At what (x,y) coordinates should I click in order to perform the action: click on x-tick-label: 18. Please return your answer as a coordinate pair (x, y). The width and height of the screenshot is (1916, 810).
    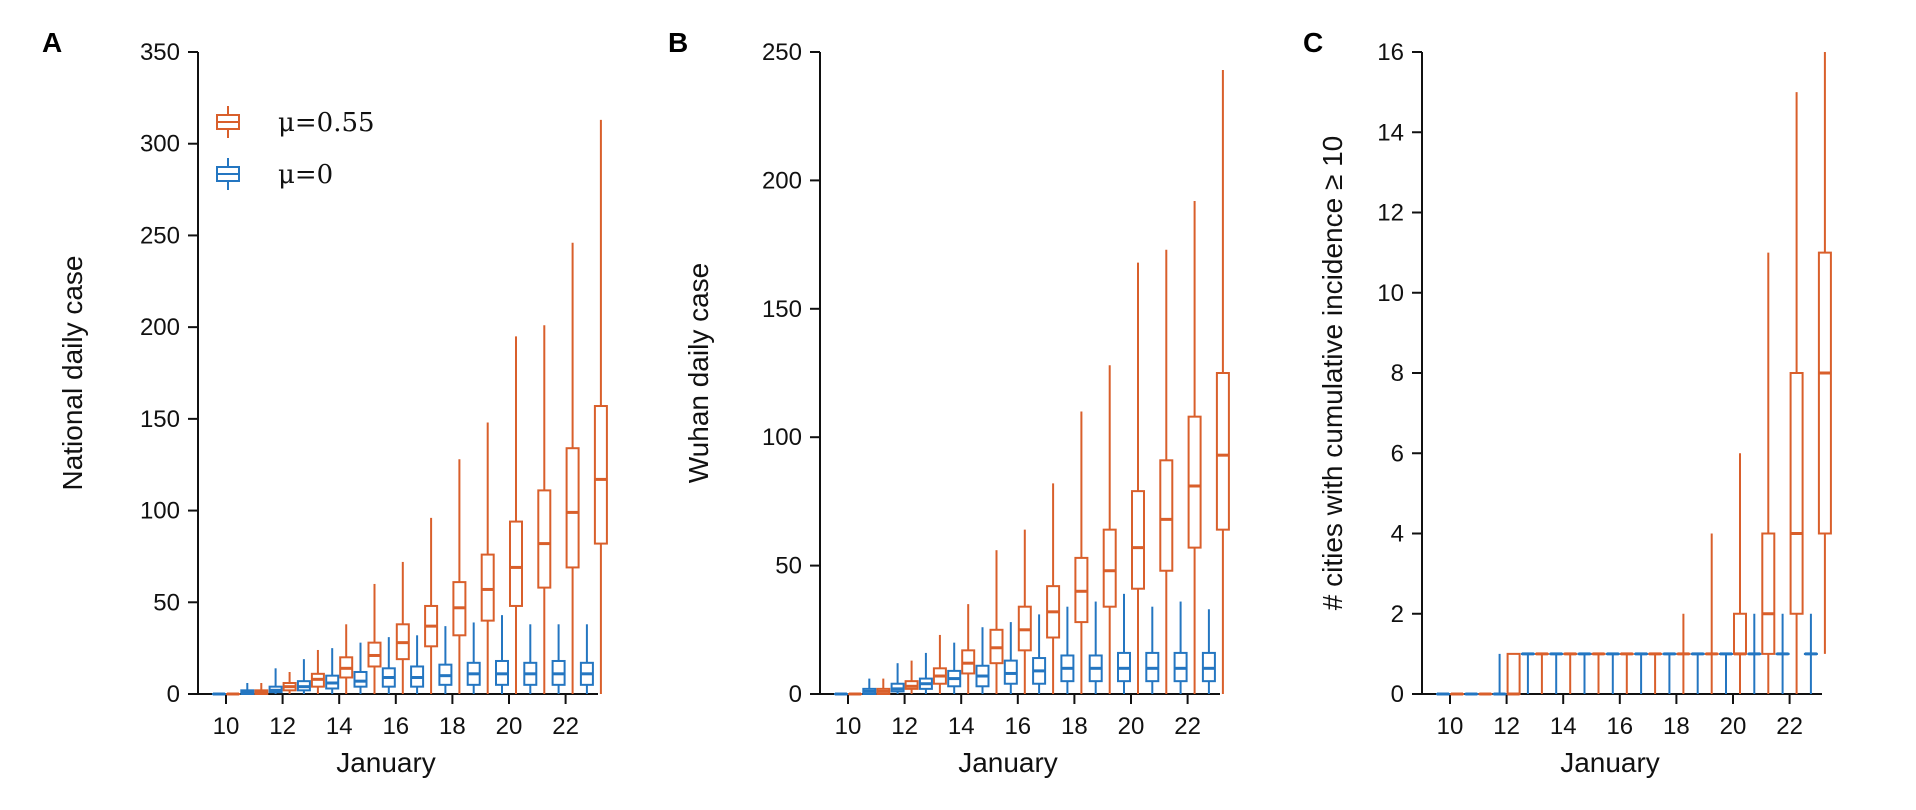
    Looking at the image, I should click on (452, 726).